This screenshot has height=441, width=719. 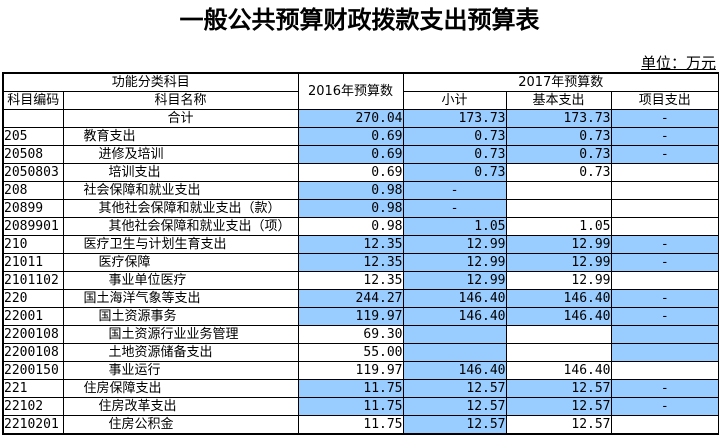 What do you see at coordinates (180, 425) in the screenshot?
I see `cell-subject-name: 住房公积金` at bounding box center [180, 425].